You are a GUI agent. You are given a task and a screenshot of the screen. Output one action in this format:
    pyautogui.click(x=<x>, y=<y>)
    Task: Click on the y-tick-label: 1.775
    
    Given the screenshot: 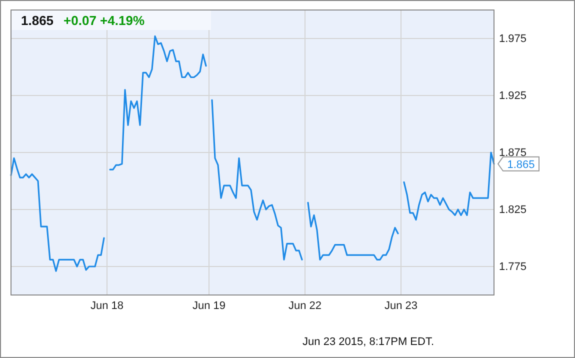 What is the action you would take?
    pyautogui.click(x=513, y=267)
    